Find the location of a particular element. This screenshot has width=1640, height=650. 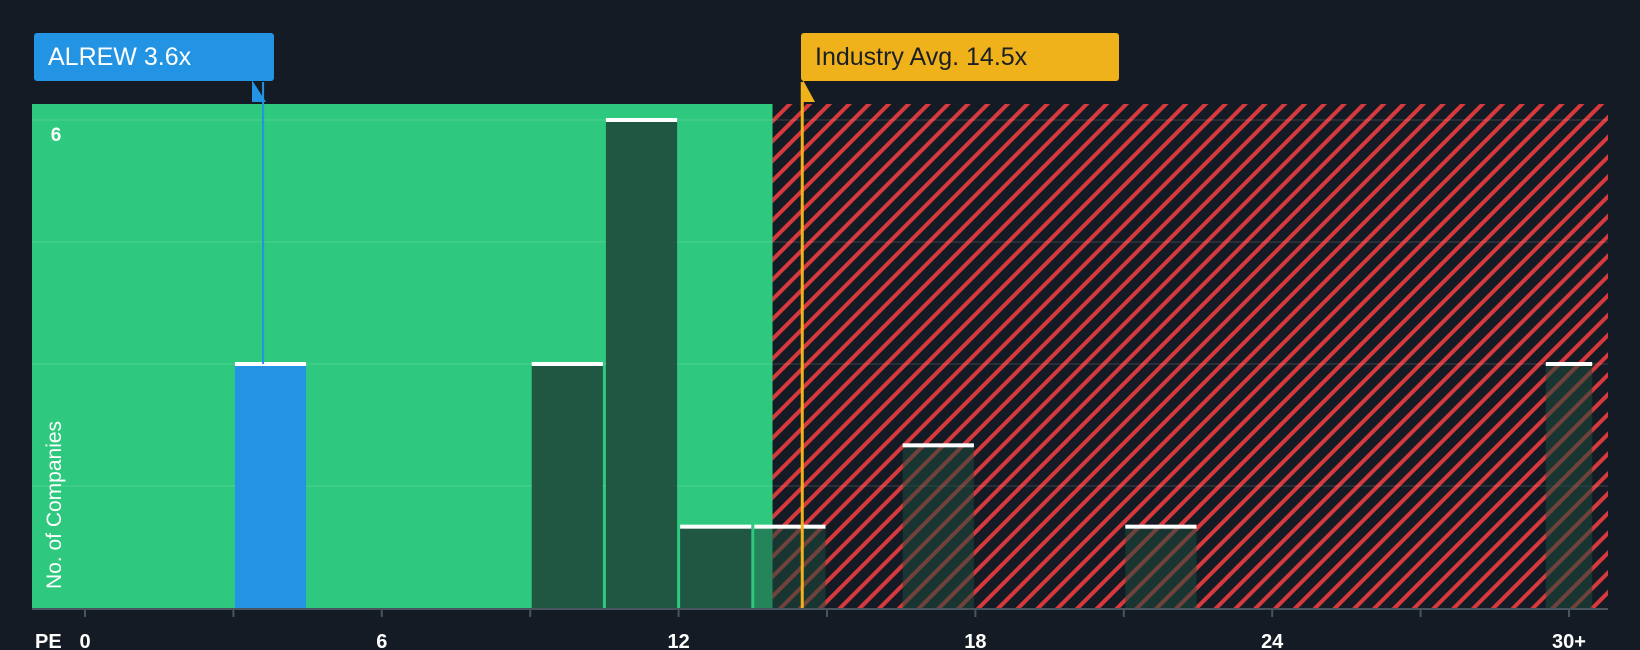

x-tick-label-6: 6 is located at coordinates (381, 640).